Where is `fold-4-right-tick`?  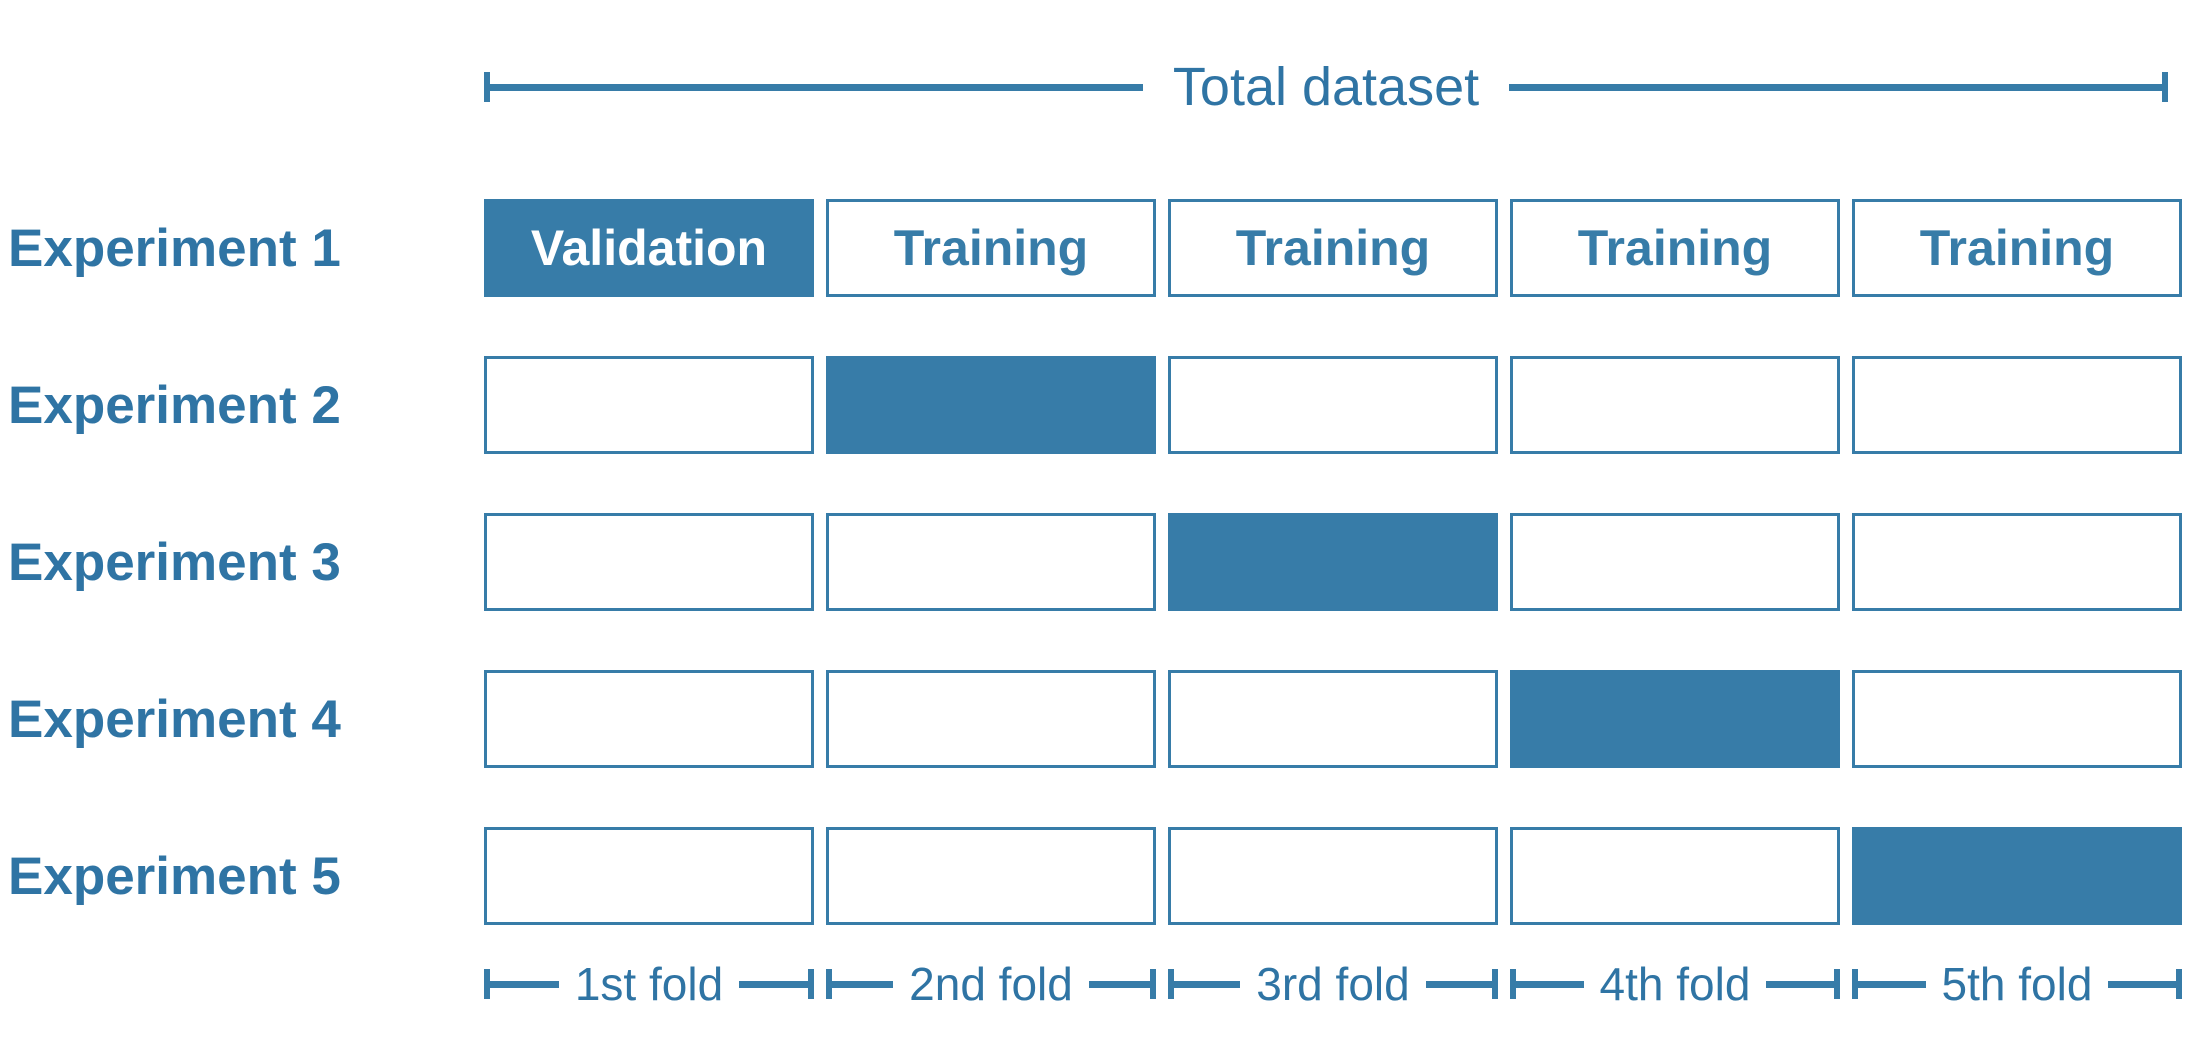
fold-4-right-tick is located at coordinates (1837, 984).